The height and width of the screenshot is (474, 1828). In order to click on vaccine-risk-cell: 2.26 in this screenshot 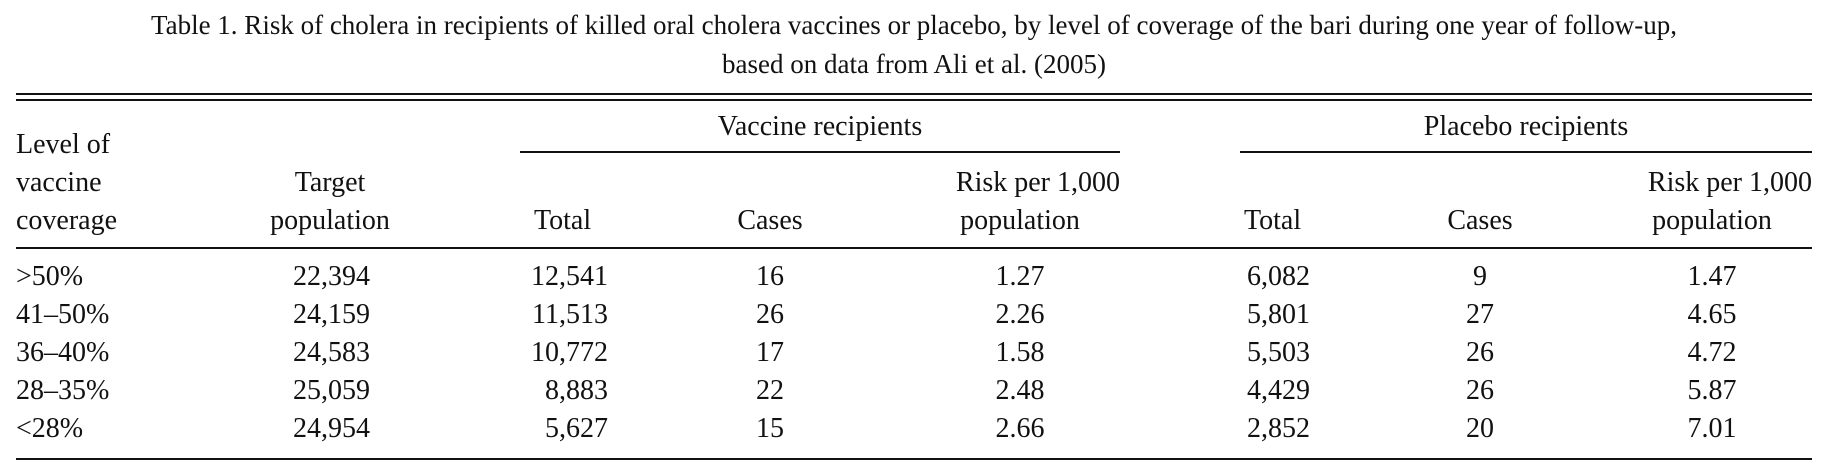, I will do `click(1020, 314)`.